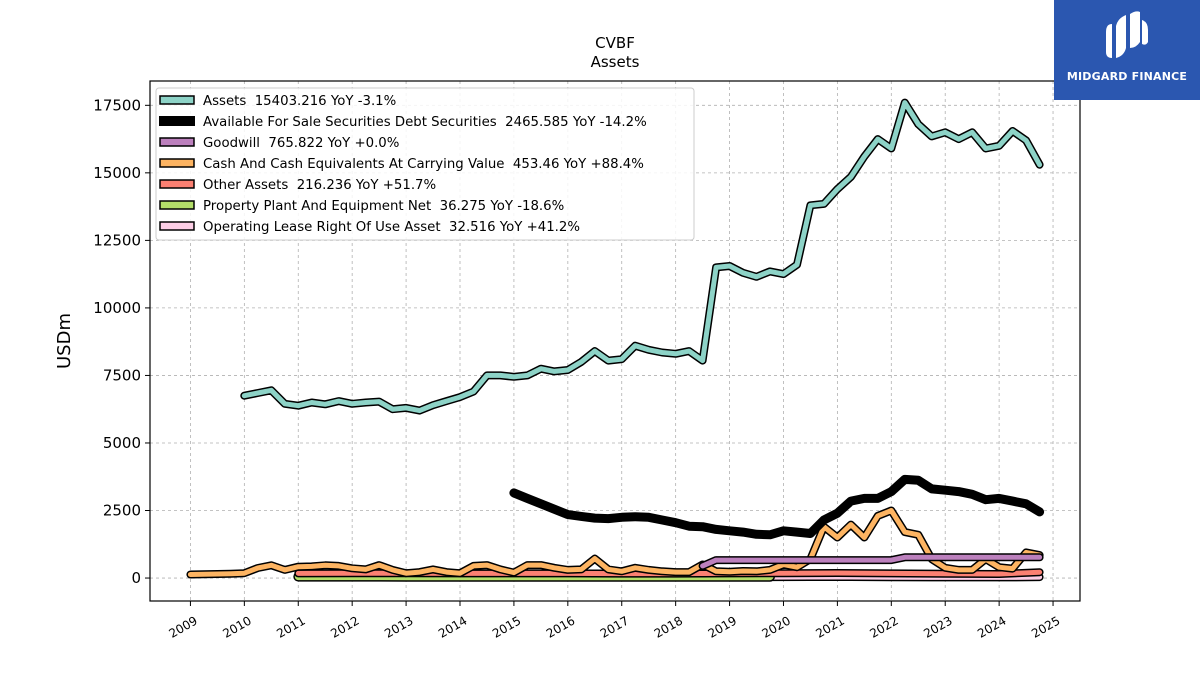 The width and height of the screenshot is (1200, 675). Describe the element at coordinates (64, 341) in the screenshot. I see `y-axis-label: USDm` at that location.